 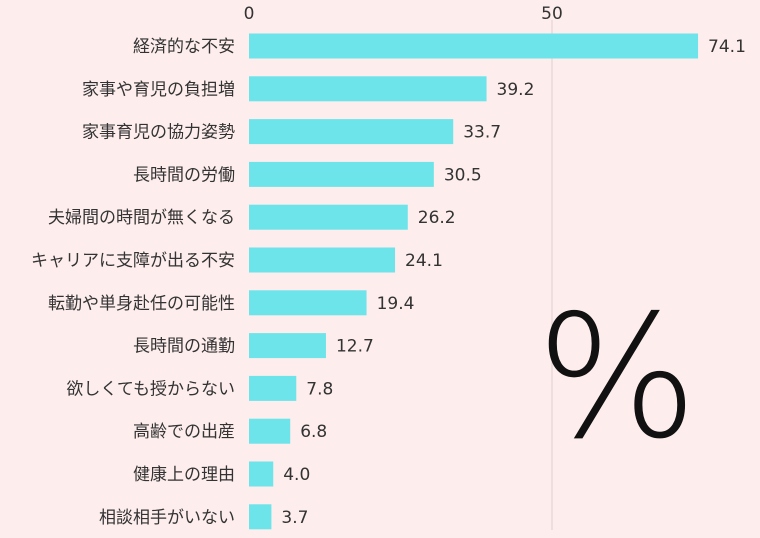 What do you see at coordinates (158, 90) in the screenshot?
I see `category-label: 家事や育児の負担増` at bounding box center [158, 90].